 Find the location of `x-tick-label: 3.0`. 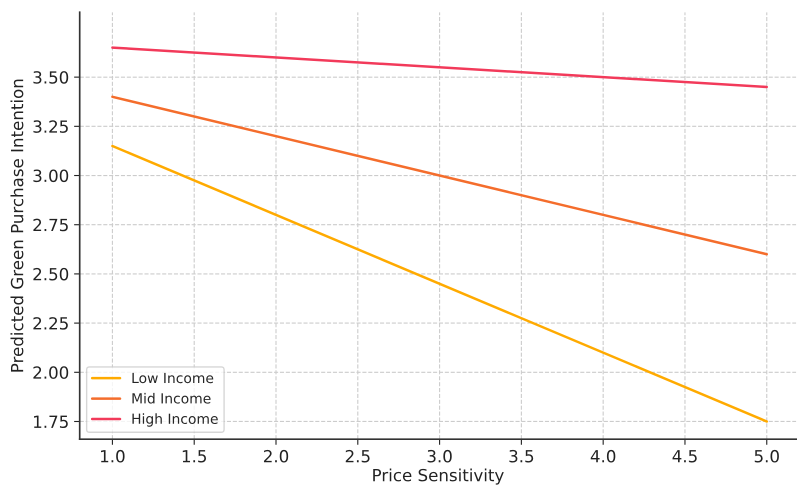

x-tick-label: 3.0 is located at coordinates (440, 456).